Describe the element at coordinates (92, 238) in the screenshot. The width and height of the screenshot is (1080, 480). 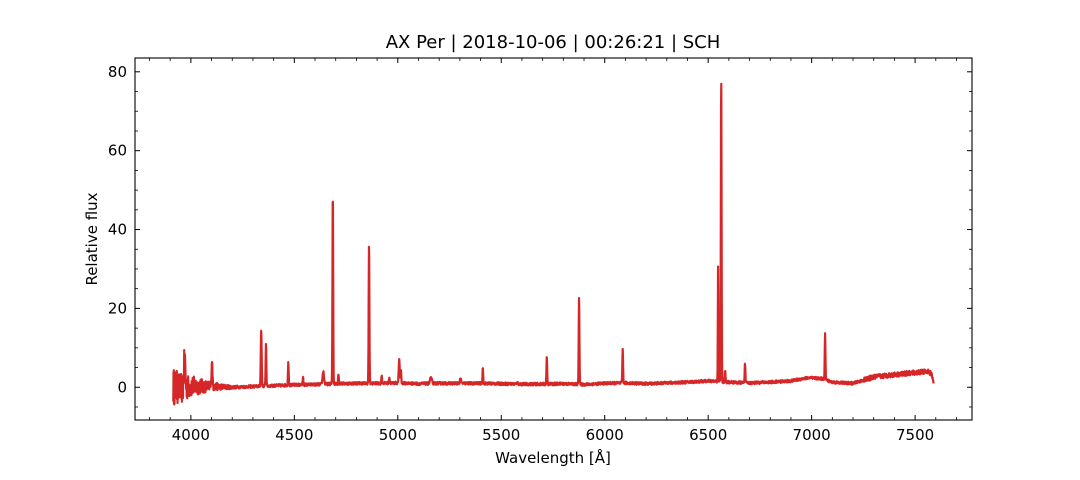
I see `y-axis-label: Relative flux` at that location.